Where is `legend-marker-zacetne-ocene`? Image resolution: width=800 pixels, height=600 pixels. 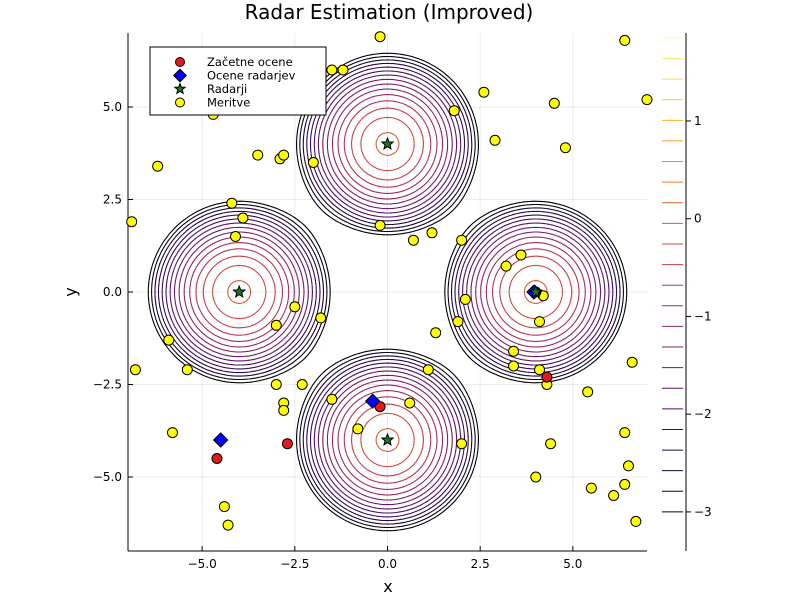
legend-marker-zacetne-ocene is located at coordinates (180, 62).